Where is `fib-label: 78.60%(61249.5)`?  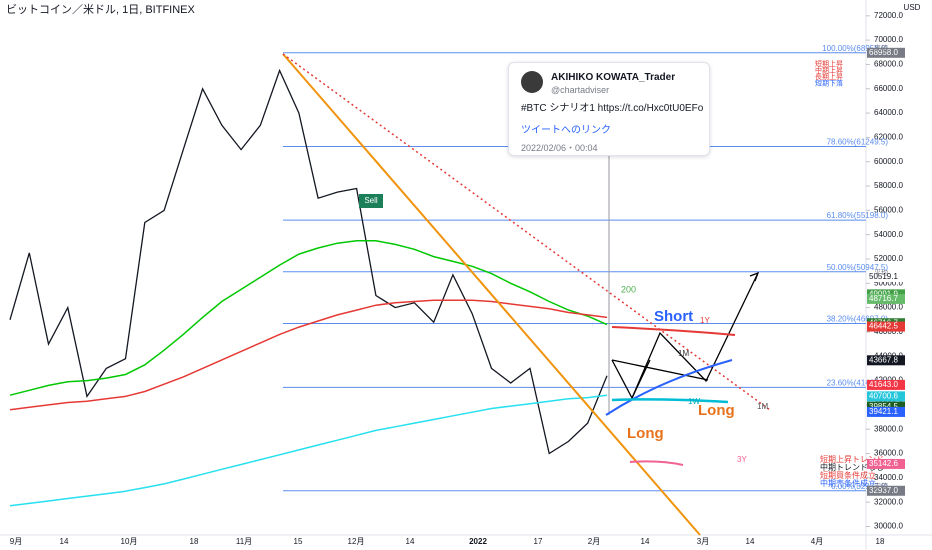 fib-label: 78.60%(61249.5) is located at coordinates (858, 142).